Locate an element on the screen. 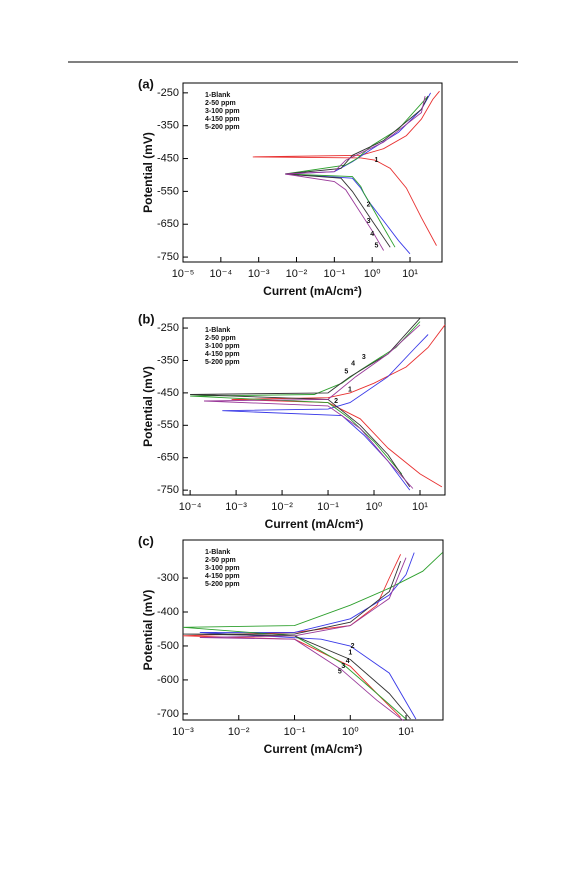 This screenshot has width=585, height=888. x-tick-label: 10⁻⁵ is located at coordinates (183, 274).